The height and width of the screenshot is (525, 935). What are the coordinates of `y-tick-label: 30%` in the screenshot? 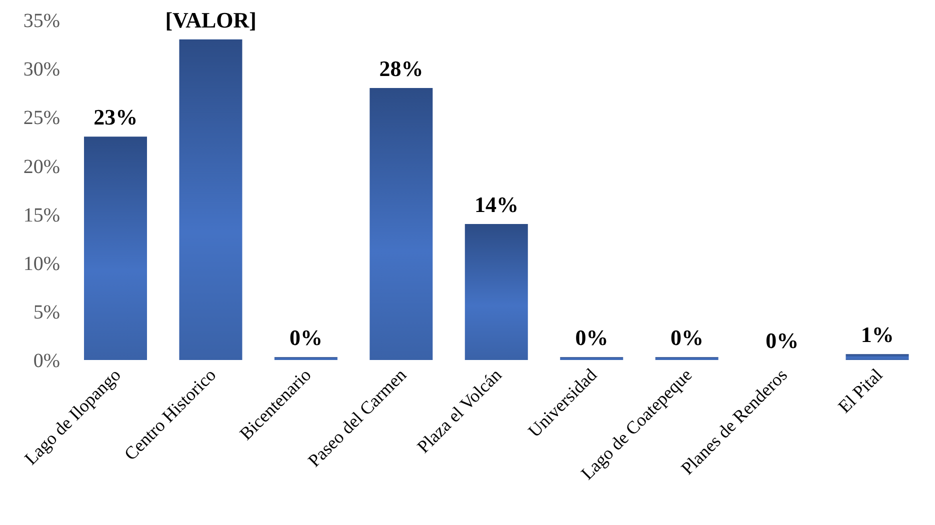 It's located at (41, 69).